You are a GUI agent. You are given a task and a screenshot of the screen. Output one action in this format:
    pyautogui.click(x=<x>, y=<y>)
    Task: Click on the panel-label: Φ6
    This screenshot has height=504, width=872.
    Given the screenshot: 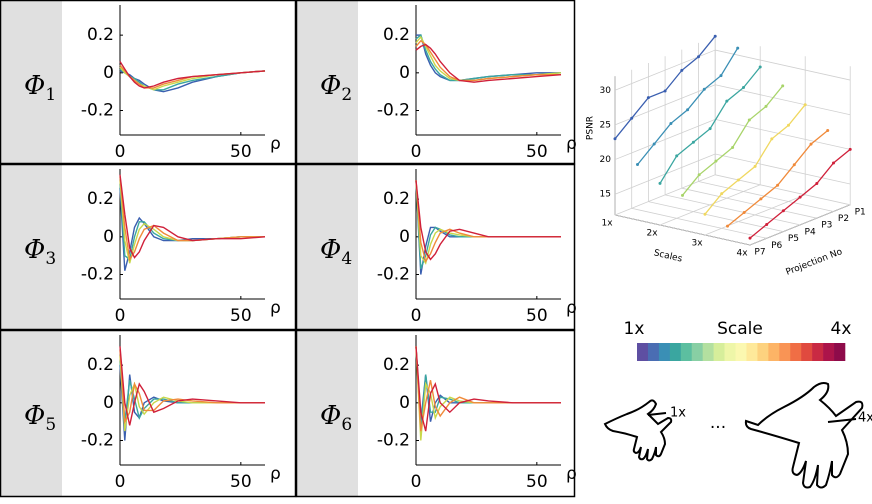 What is the action you would take?
    pyautogui.click(x=336, y=418)
    